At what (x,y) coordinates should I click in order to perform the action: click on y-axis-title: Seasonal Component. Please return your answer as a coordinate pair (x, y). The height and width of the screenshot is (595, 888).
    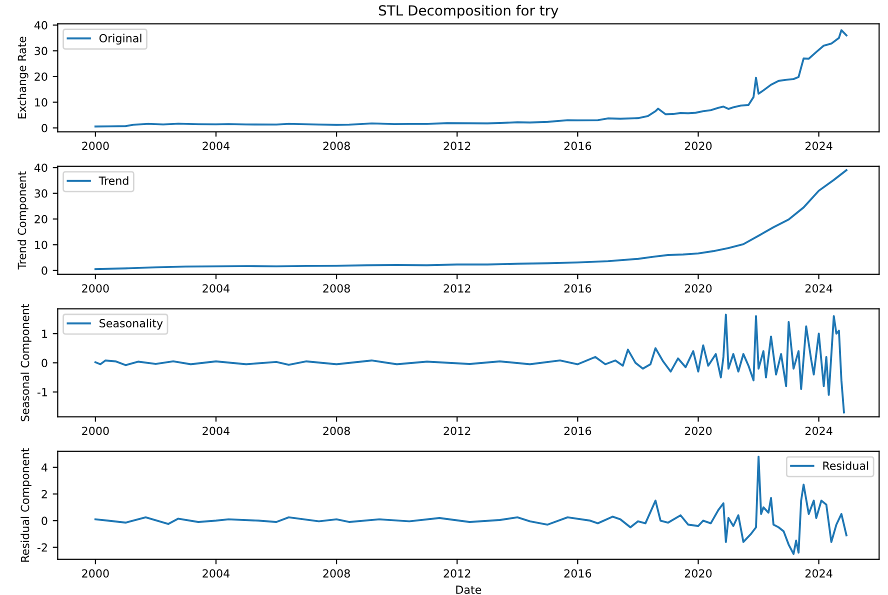
    Looking at the image, I should click on (26, 363).